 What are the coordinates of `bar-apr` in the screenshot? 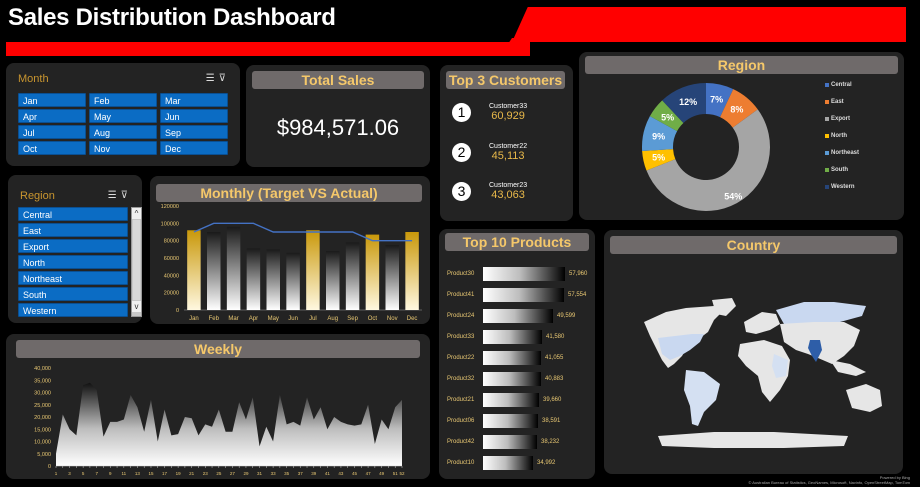 It's located at (253, 279).